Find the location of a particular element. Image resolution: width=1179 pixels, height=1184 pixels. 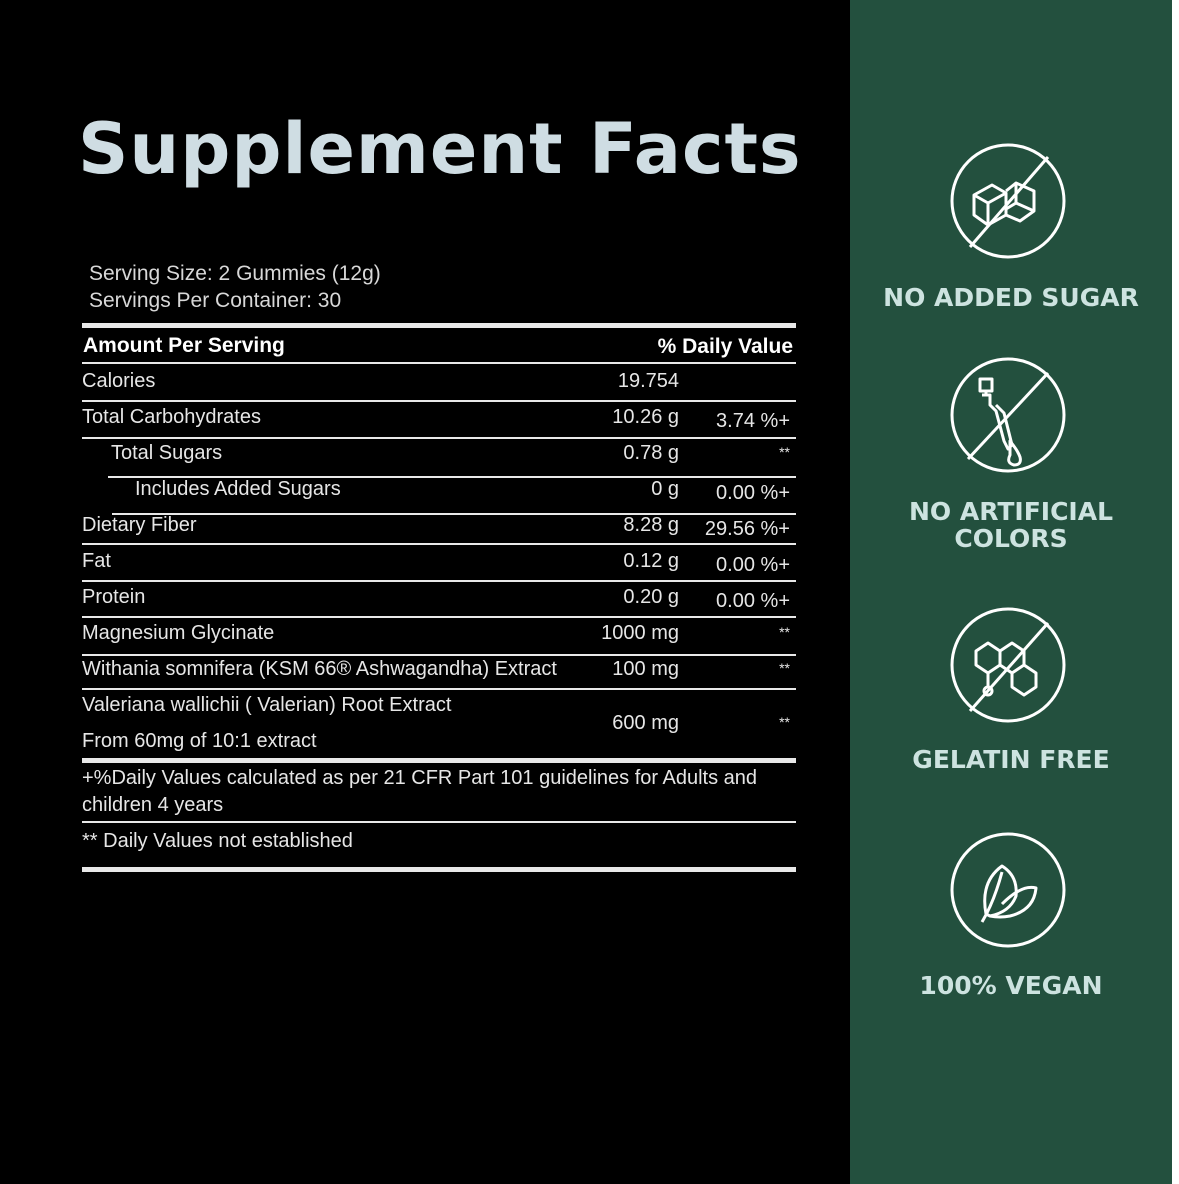

header-daily-value: % Daily Value is located at coordinates (725, 346).